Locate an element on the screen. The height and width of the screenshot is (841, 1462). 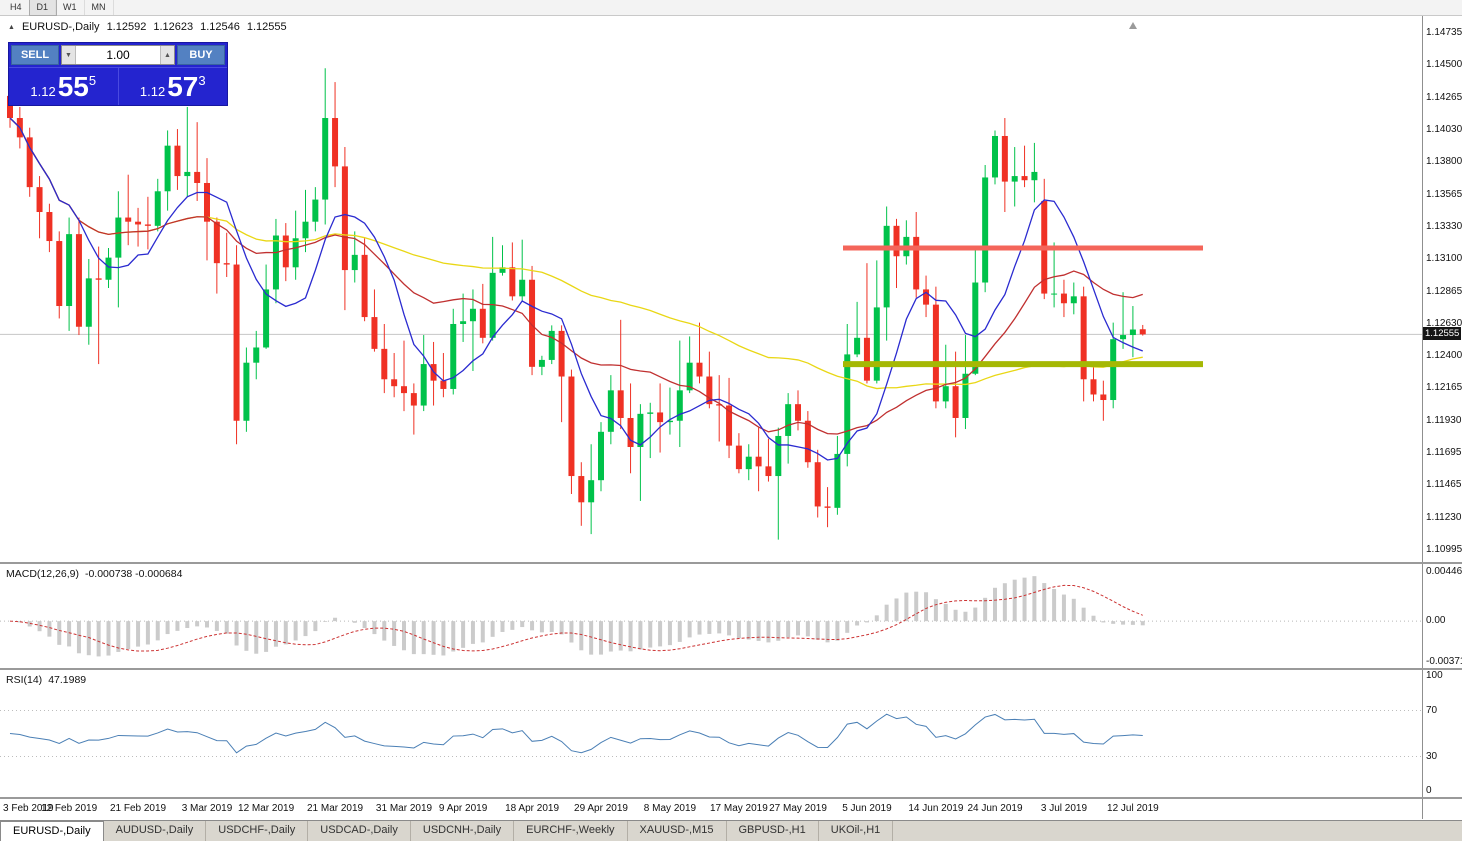
rsi-tick: 30 is located at coordinates (1432, 756).